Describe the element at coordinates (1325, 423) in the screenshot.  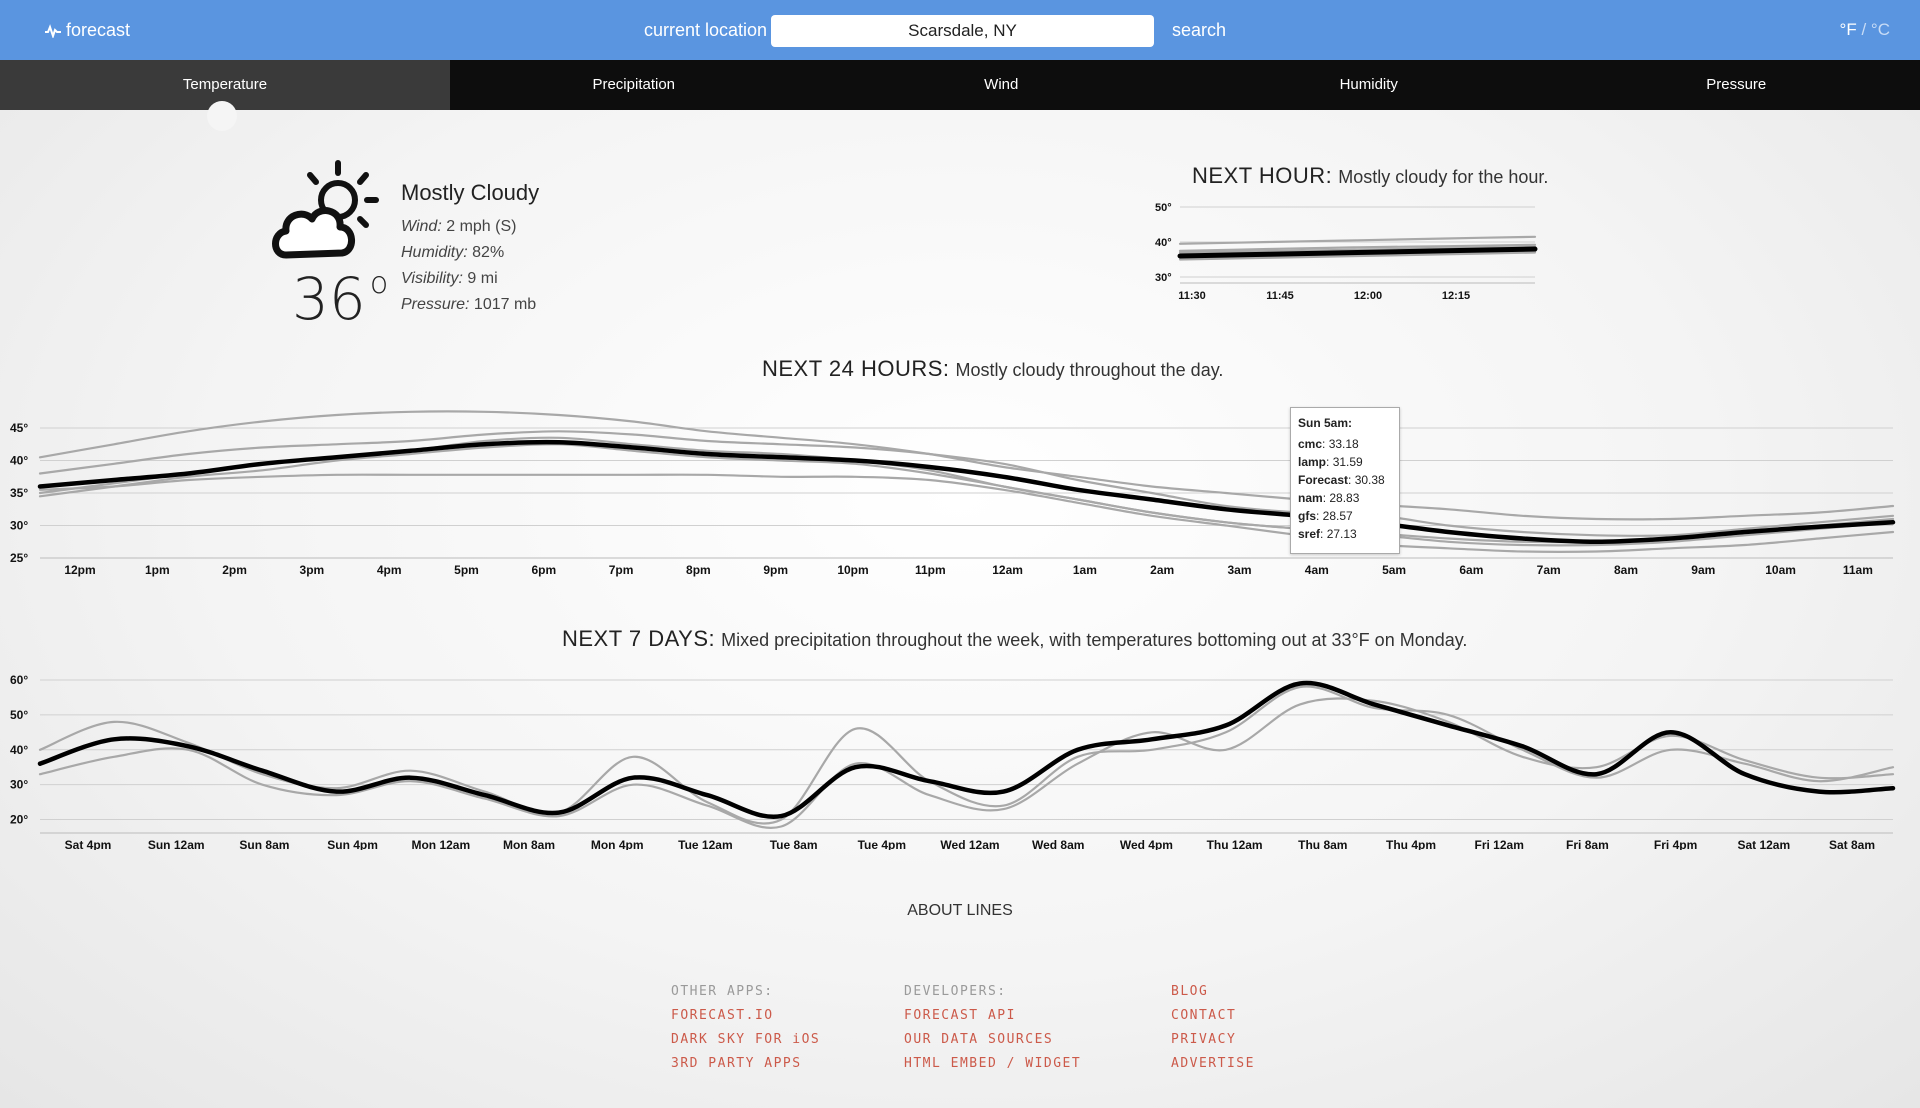
I see `tooltip-title: Sun 5am:` at that location.